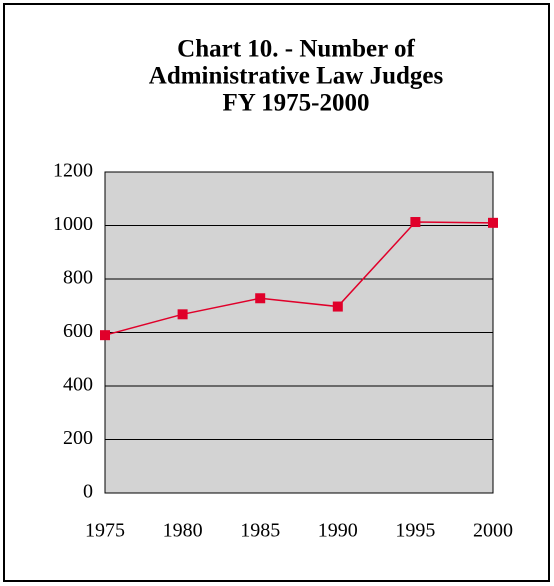  What do you see at coordinates (78, 331) in the screenshot?
I see `y-tick-label: 600` at bounding box center [78, 331].